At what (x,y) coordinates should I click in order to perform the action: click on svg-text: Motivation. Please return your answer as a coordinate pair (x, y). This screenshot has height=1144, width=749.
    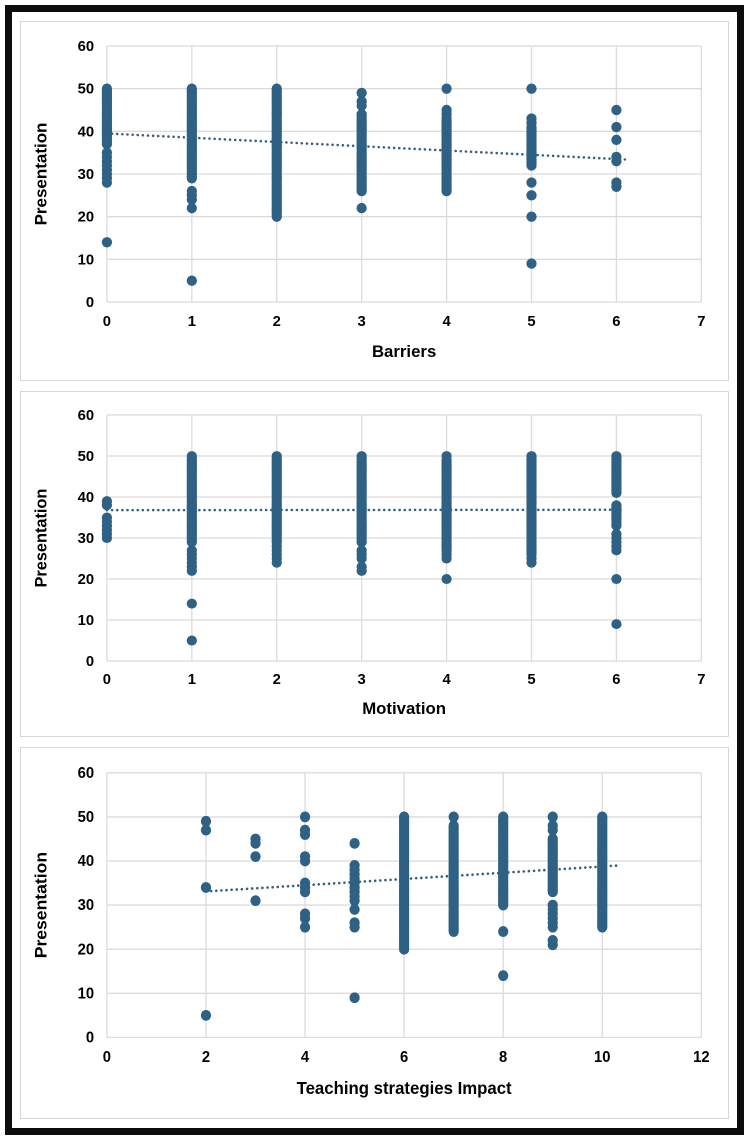
    Looking at the image, I should click on (404, 708).